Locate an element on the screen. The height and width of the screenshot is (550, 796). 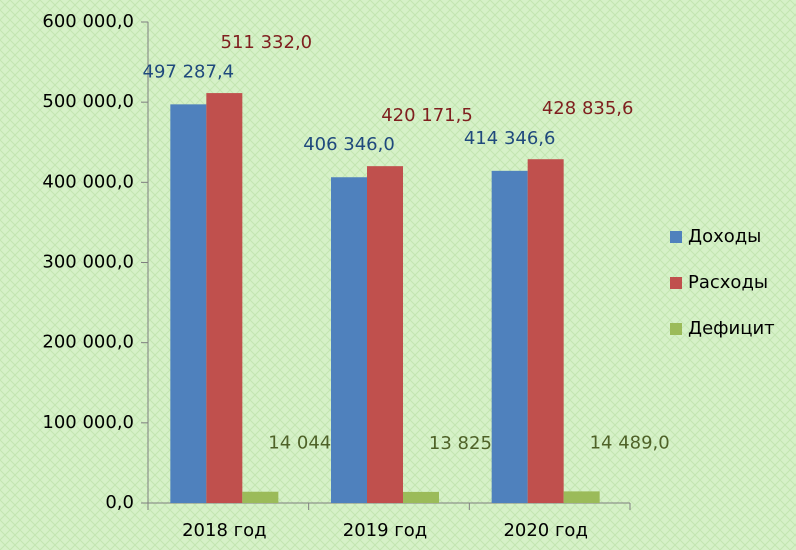
x-tick-label: 2018 год is located at coordinates (224, 530).